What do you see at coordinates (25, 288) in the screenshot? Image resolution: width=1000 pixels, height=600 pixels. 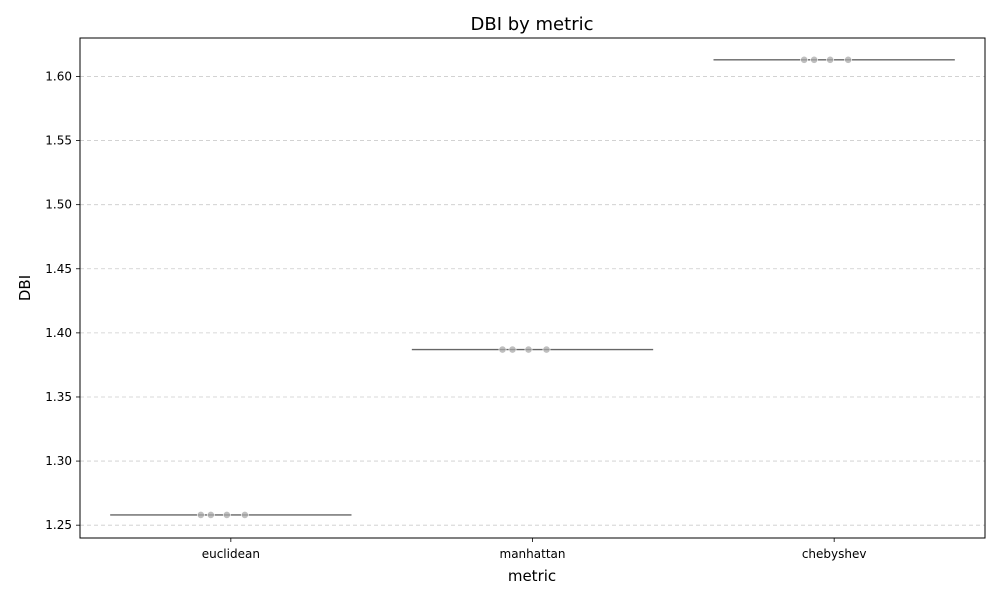 I see `y-axis-label: DBI` at bounding box center [25, 288].